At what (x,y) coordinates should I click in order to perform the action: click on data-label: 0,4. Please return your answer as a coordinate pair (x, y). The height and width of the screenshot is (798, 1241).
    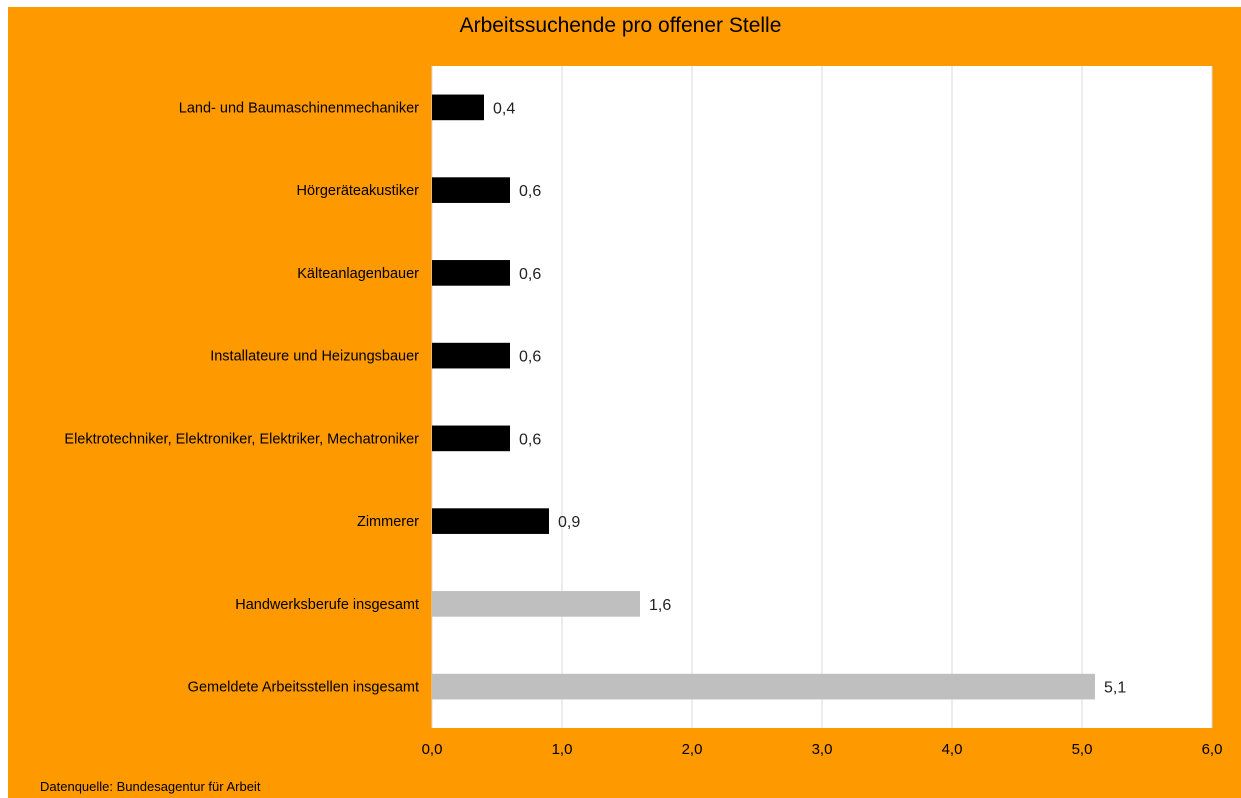
    Looking at the image, I should click on (504, 108).